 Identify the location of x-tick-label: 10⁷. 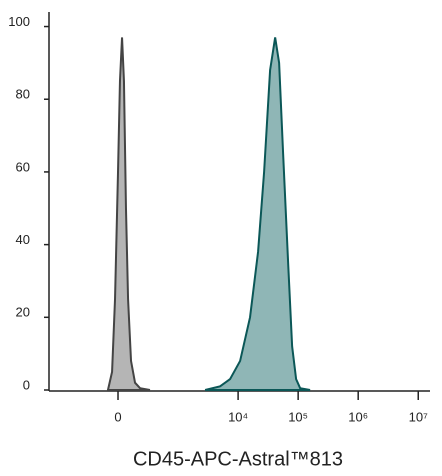
(418, 416).